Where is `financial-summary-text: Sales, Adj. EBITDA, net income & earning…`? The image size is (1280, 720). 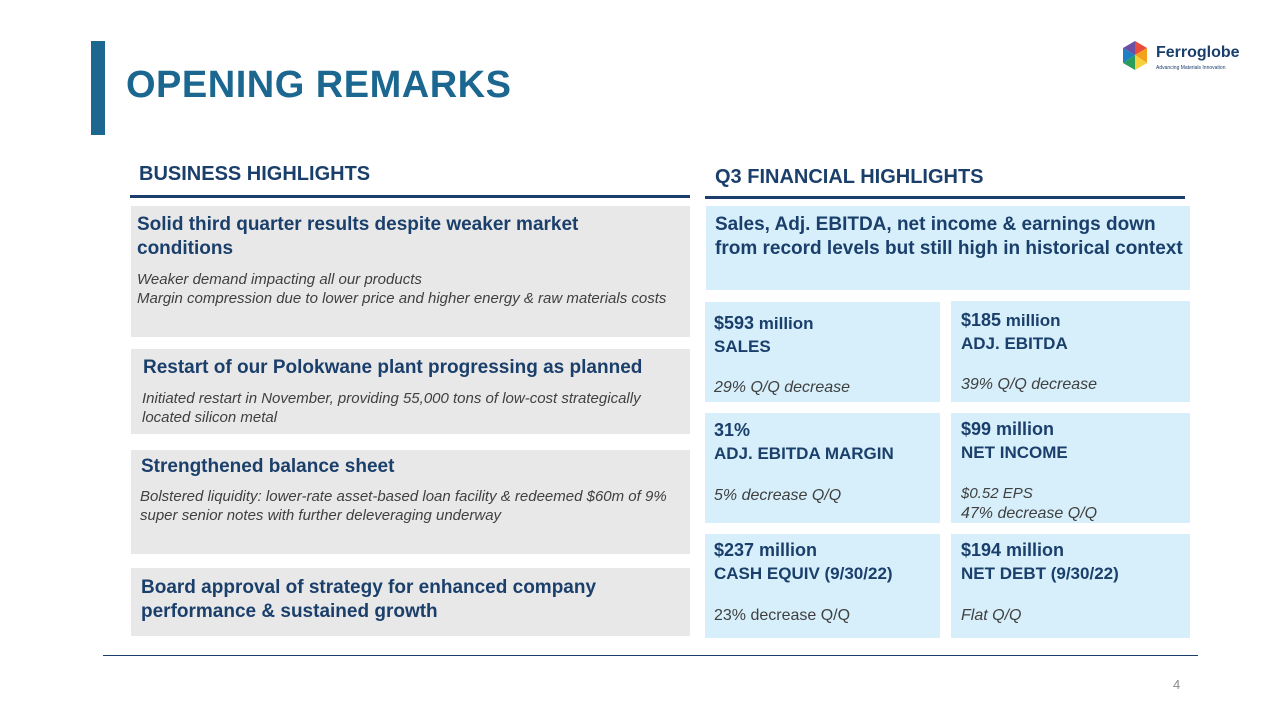
financial-summary-text: Sales, Adj. EBITDA, net income & earning… is located at coordinates (949, 236).